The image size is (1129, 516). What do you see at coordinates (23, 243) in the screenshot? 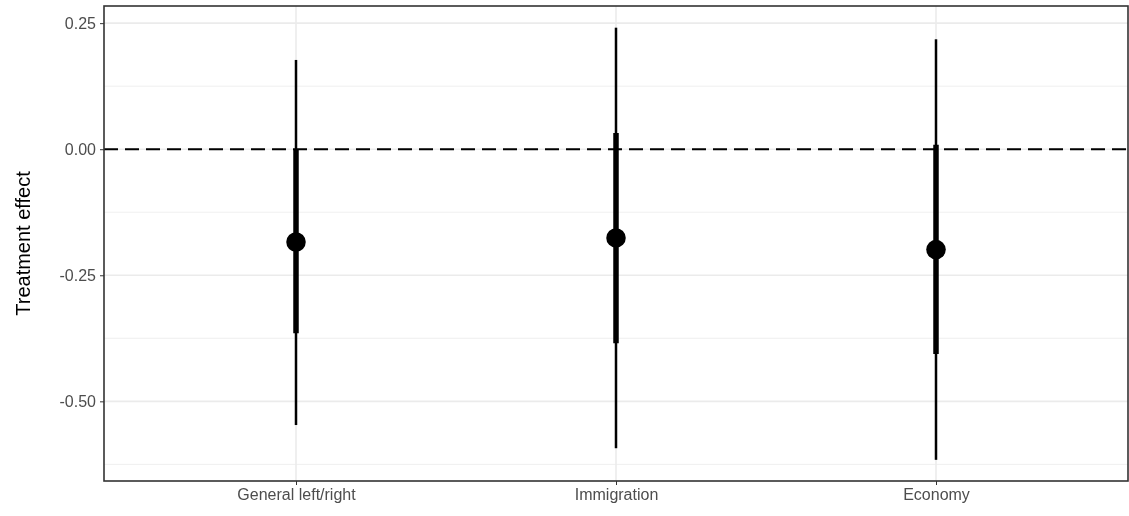
I see `y-axis-title: Treatment effect` at bounding box center [23, 243].